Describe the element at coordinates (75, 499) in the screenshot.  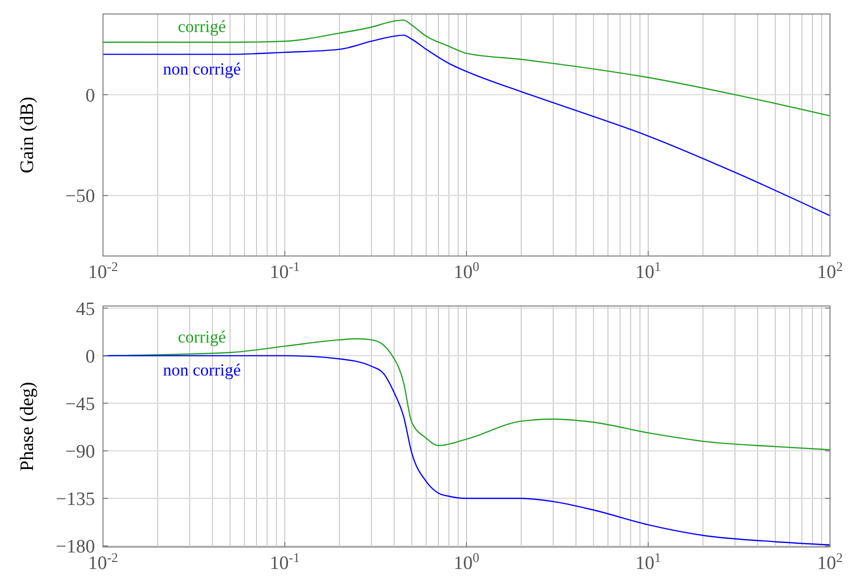
I see `y-tick-label: −135` at that location.